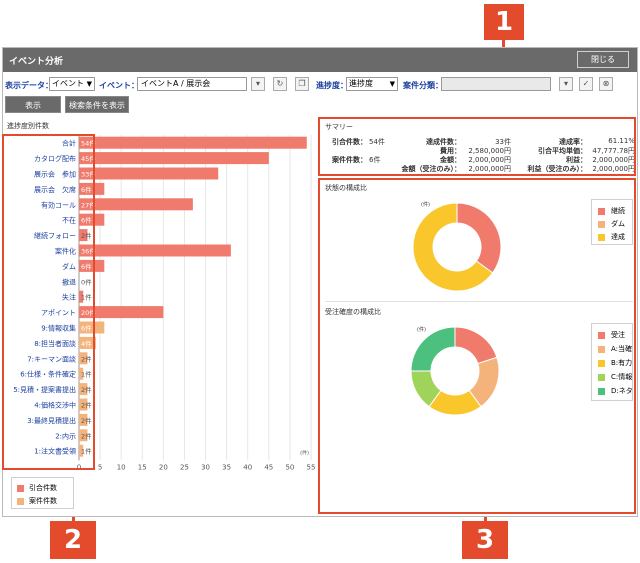 This screenshot has width=640, height=563. What do you see at coordinates (43, 501) in the screenshot?
I see `legend-label: 案件件数` at bounding box center [43, 501].